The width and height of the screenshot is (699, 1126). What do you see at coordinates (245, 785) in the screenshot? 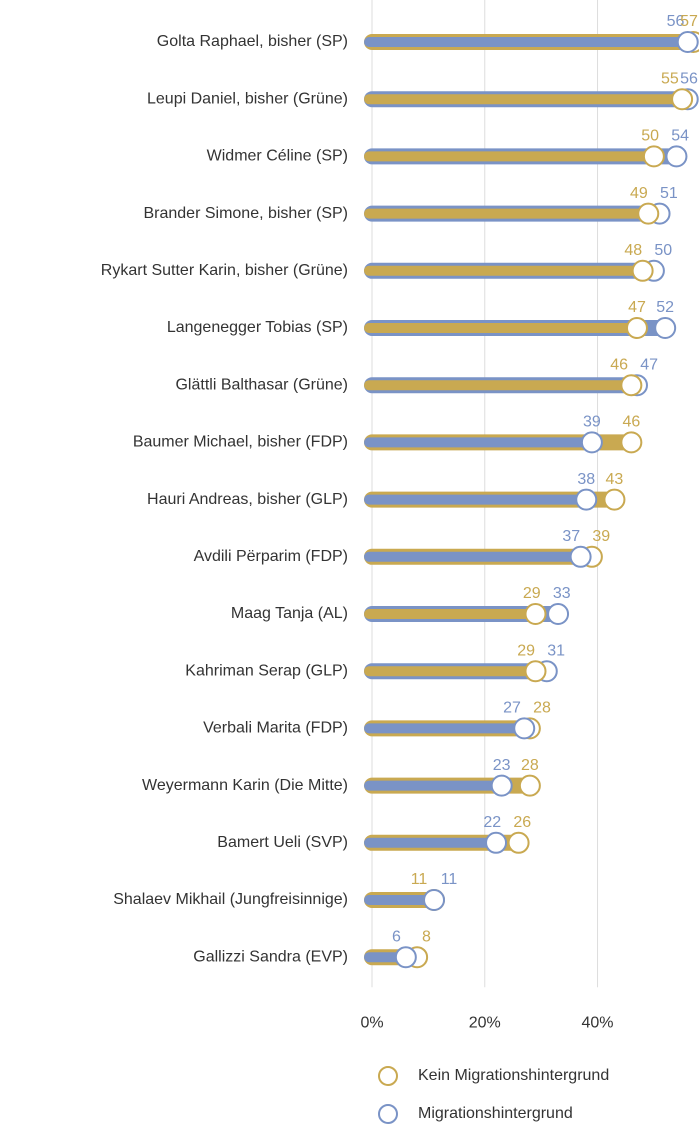
I see `category-label: Weyermann Karin (Die Mitte)` at bounding box center [245, 785].